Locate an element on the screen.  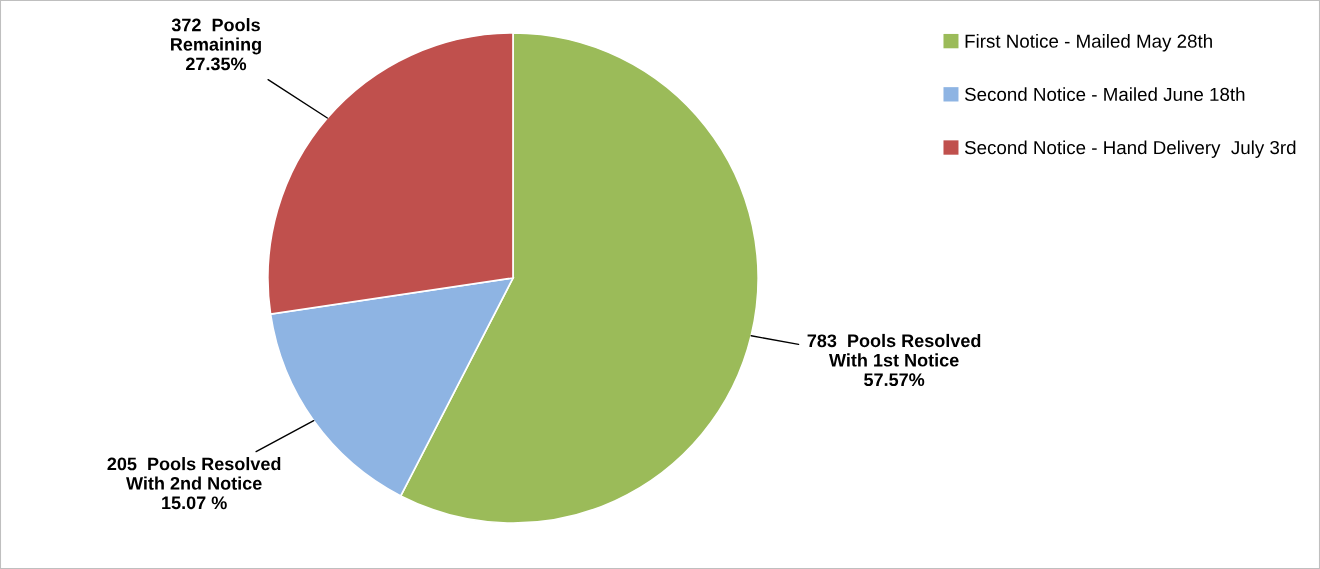
legend-label: Second Notice - Hand Delivery July 3rd is located at coordinates (1130, 149).